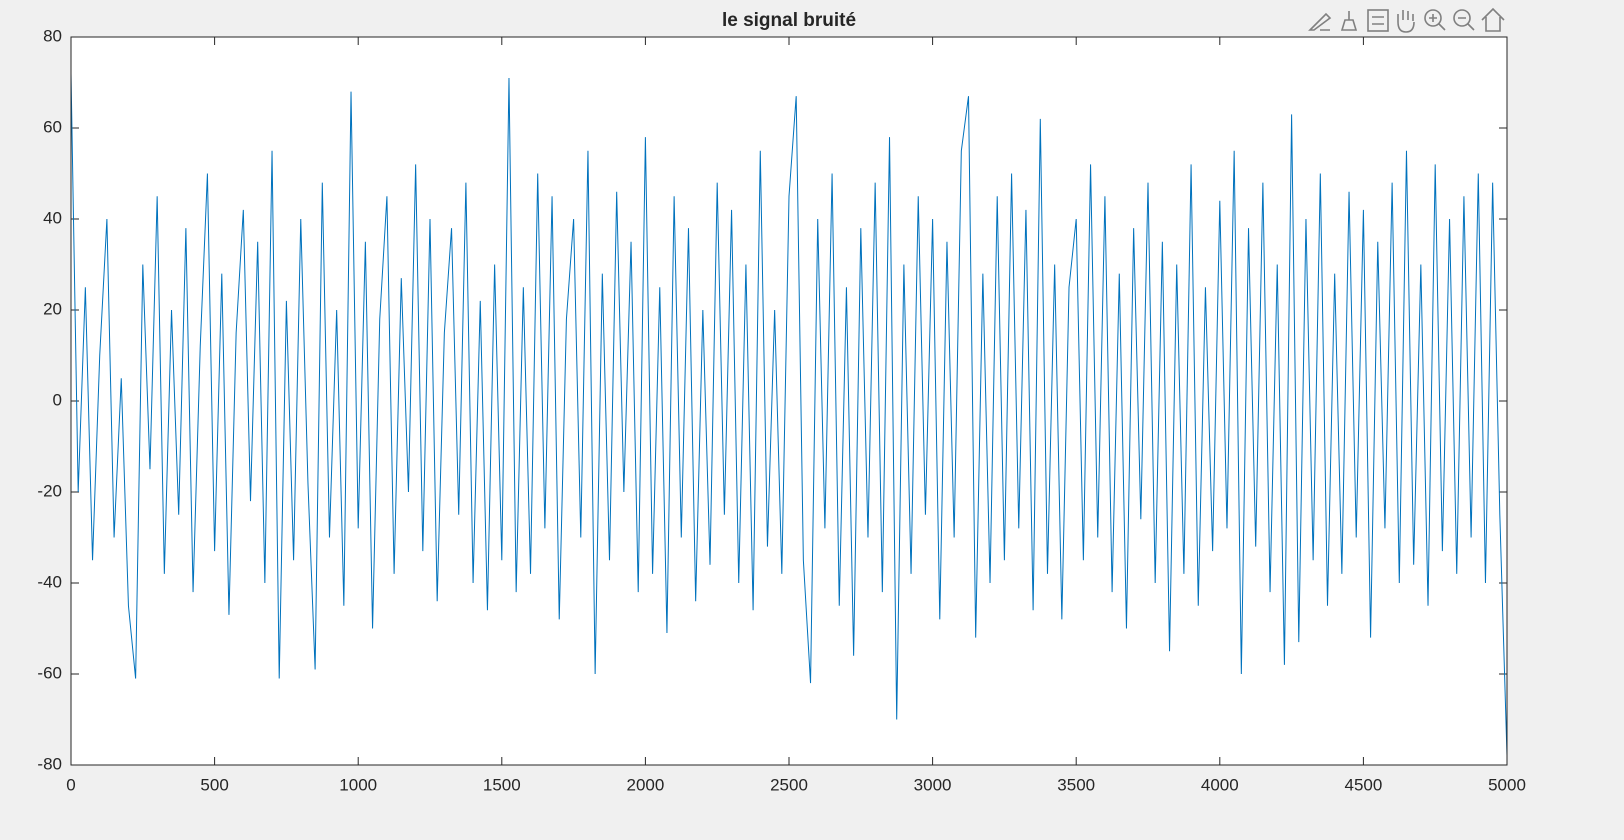 The image size is (1624, 840). Describe the element at coordinates (1507, 784) in the screenshot. I see `x-tick-label: 5000` at that location.